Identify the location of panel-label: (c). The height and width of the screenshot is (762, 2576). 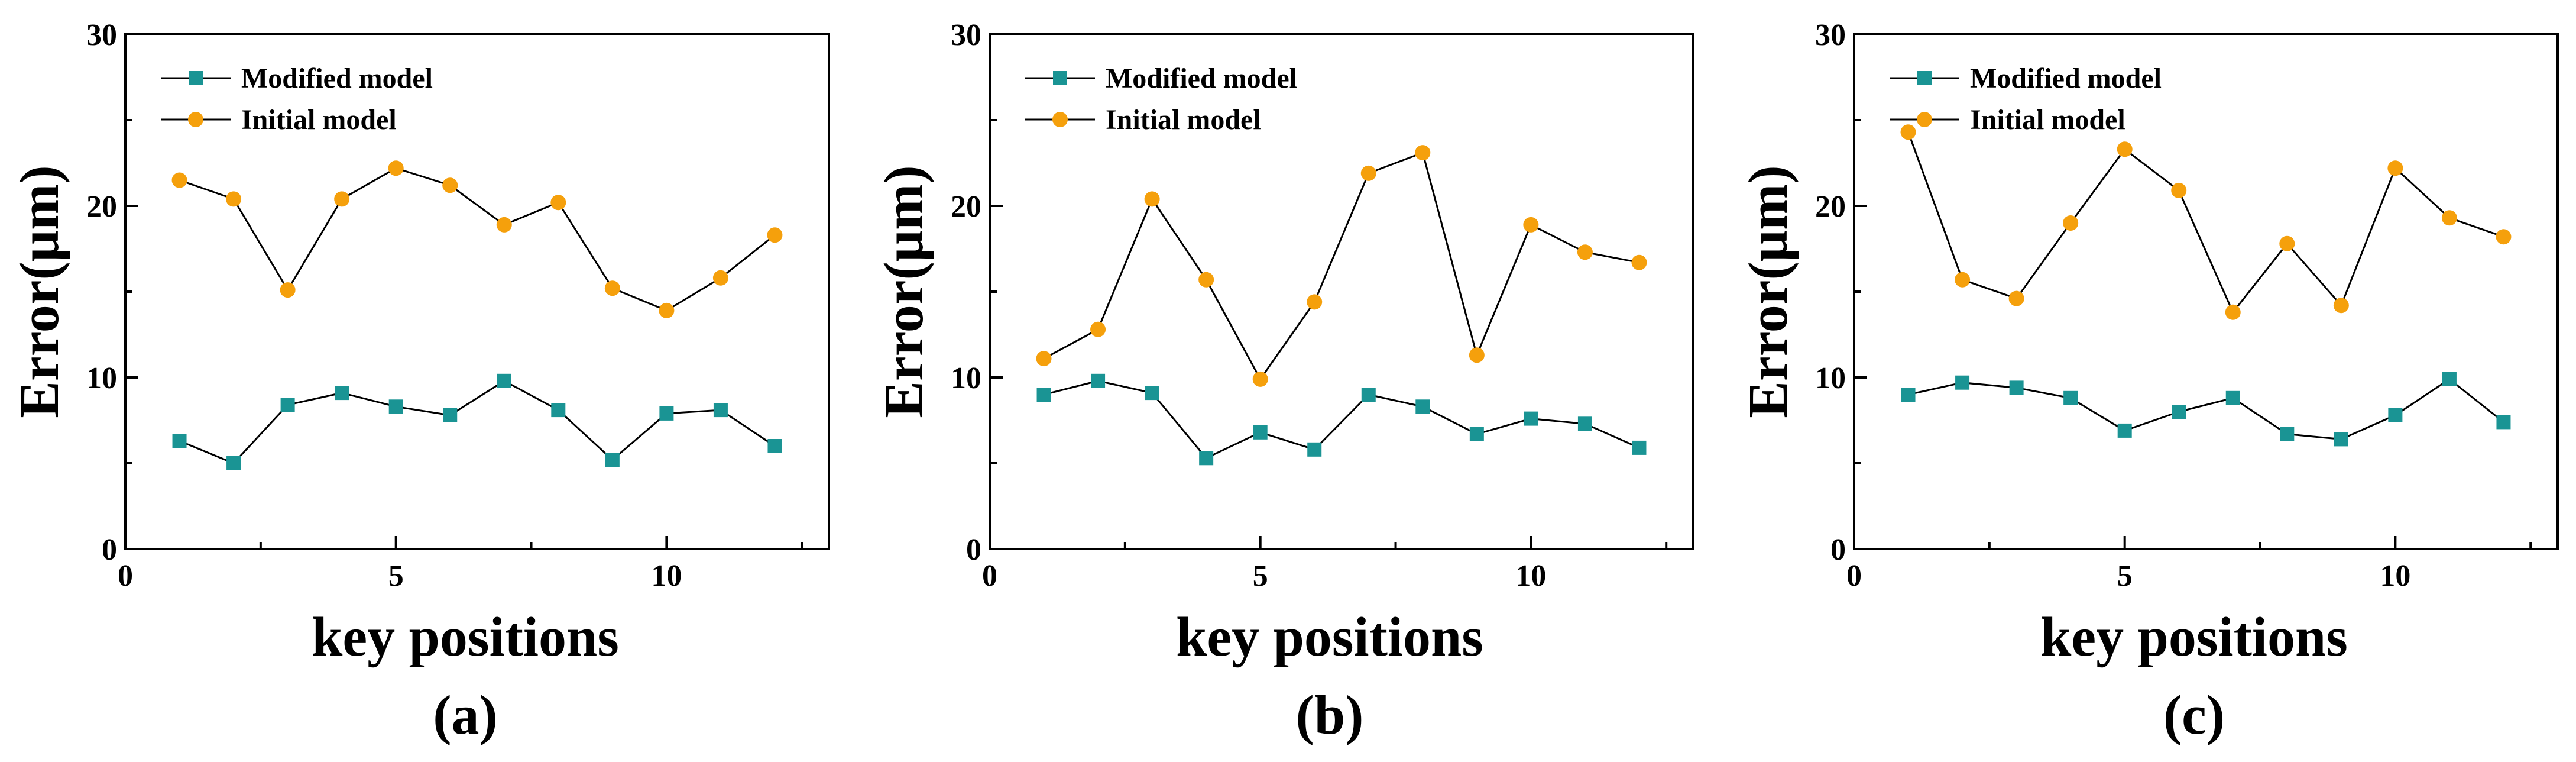
(2194, 715).